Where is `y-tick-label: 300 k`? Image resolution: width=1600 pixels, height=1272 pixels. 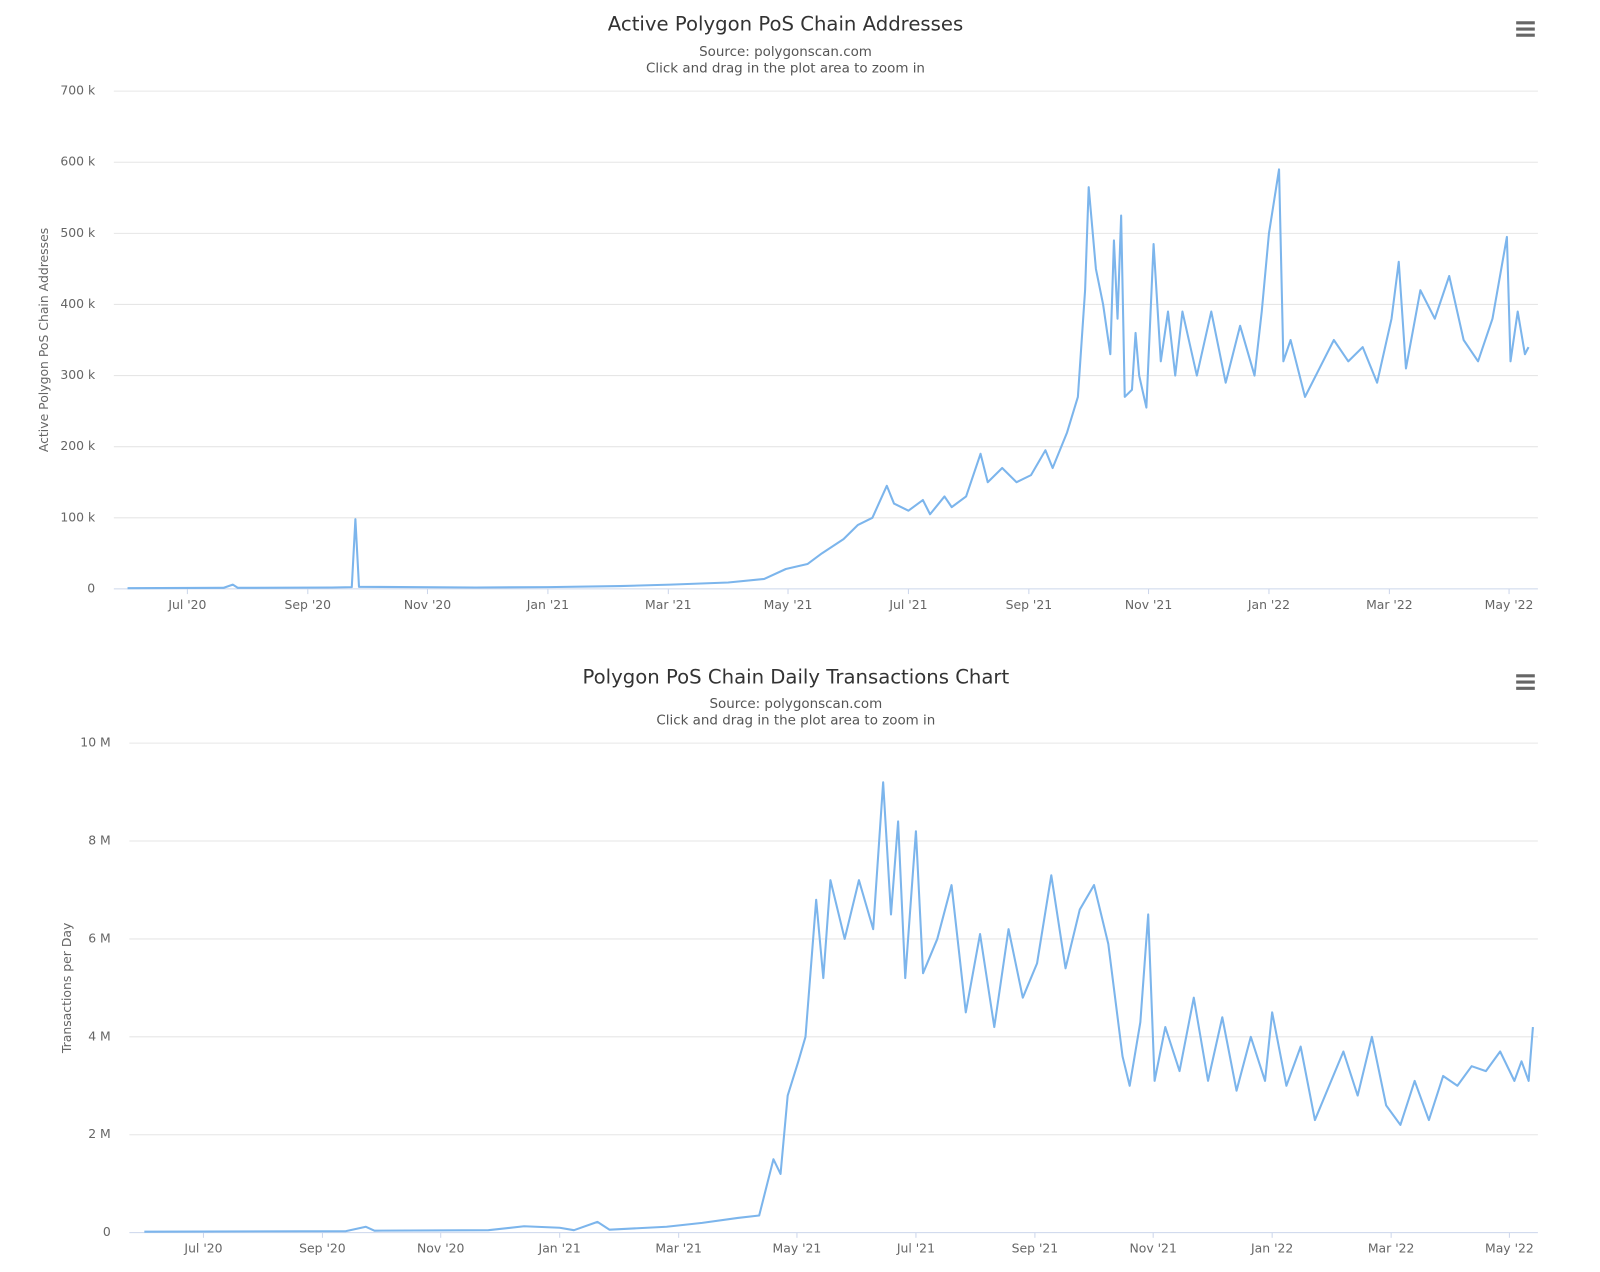 y-tick-label: 300 k is located at coordinates (78, 374).